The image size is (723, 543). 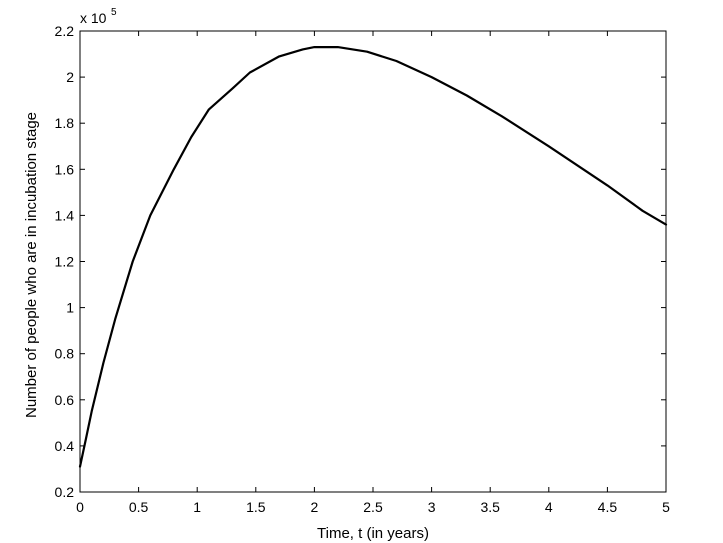 I want to click on y-tick-label: 2.2, so click(x=65, y=31).